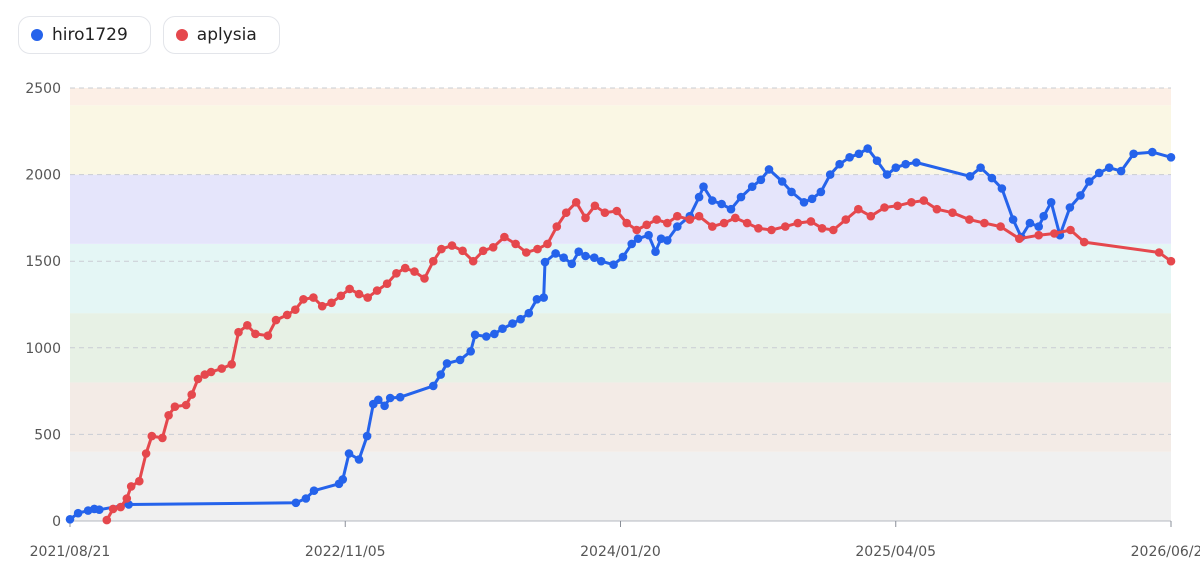 The height and width of the screenshot is (568, 1200). Describe the element at coordinates (620, 417) in the screenshot. I see `rating-band` at that location.